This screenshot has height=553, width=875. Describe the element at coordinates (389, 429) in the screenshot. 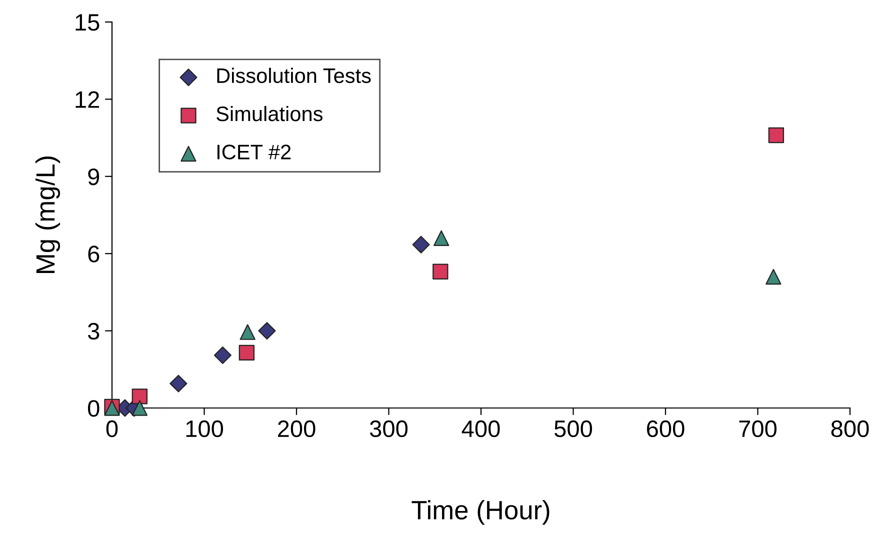

I see `x-tick-label: 300` at that location.